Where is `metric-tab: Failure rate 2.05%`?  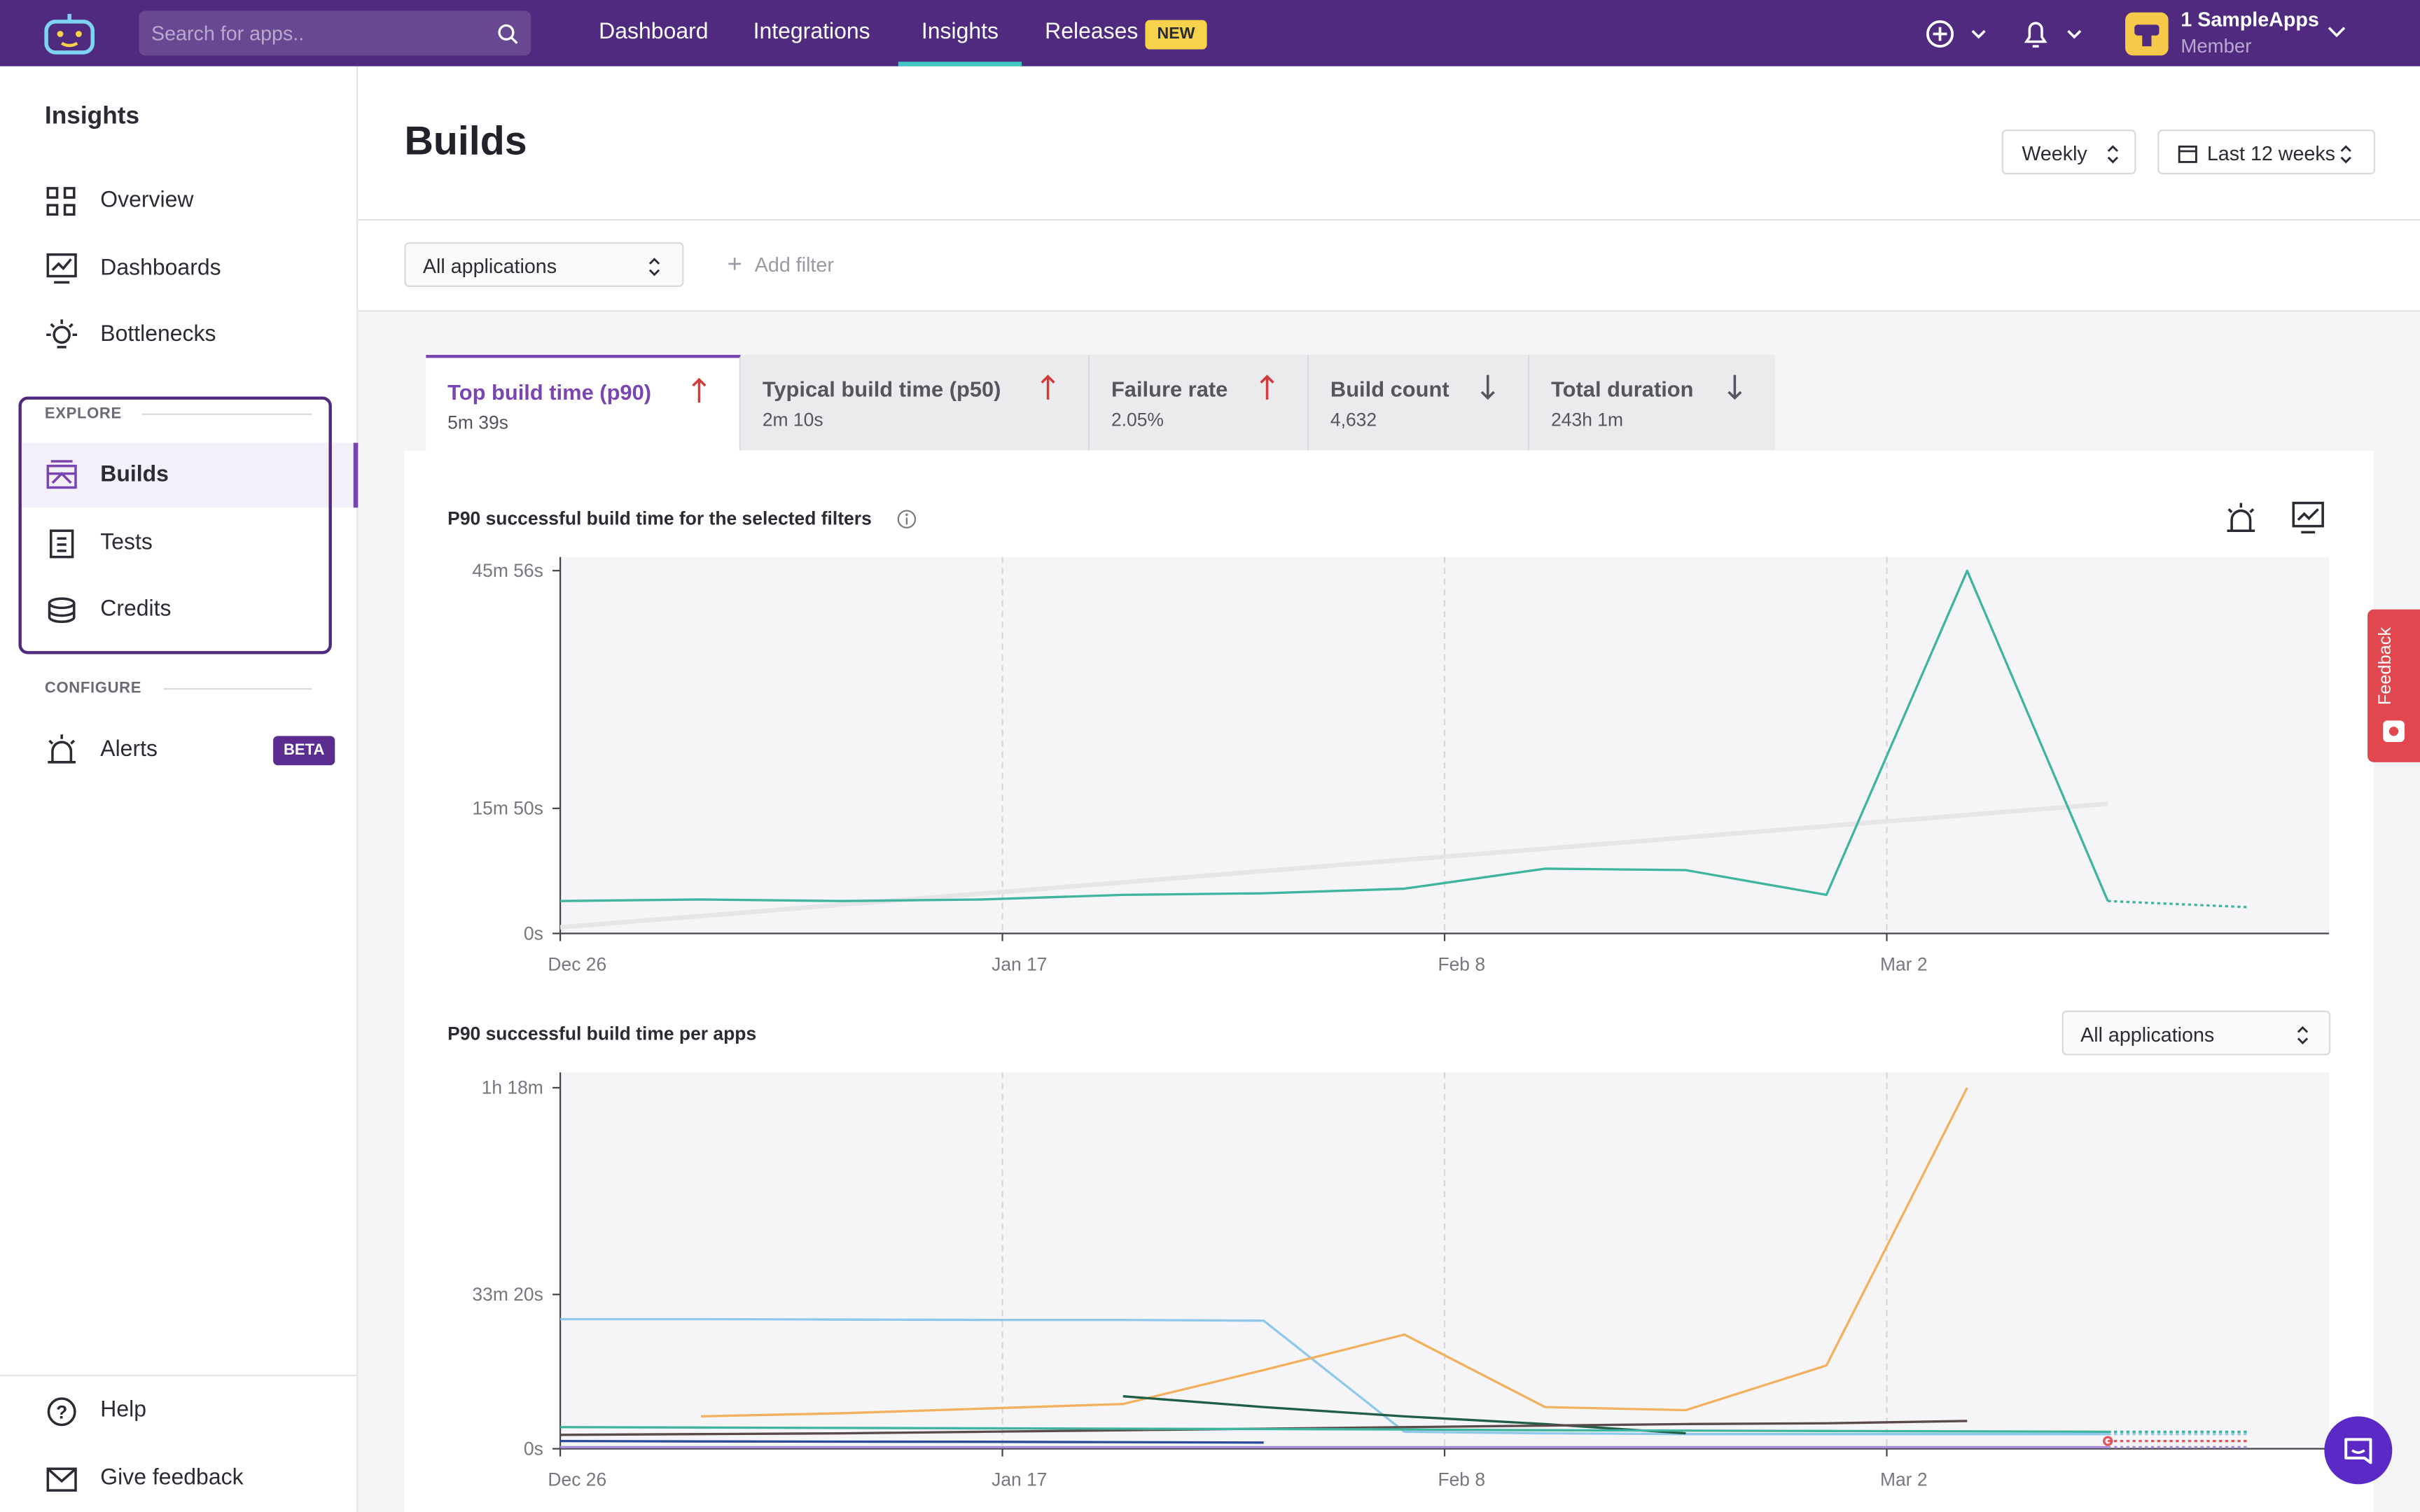
metric-tab: Failure rate 2.05% is located at coordinates (1199, 402).